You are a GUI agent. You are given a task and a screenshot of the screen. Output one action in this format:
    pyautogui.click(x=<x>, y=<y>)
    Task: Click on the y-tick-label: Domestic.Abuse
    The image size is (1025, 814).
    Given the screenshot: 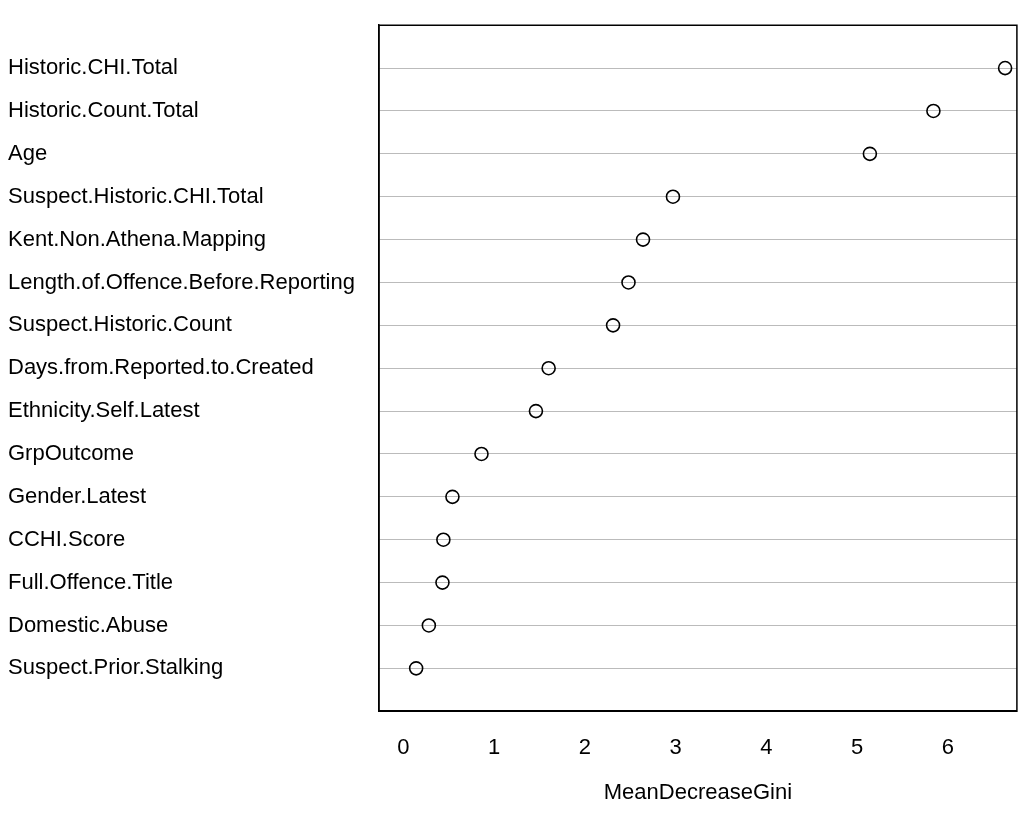 What is the action you would take?
    pyautogui.click(x=88, y=624)
    